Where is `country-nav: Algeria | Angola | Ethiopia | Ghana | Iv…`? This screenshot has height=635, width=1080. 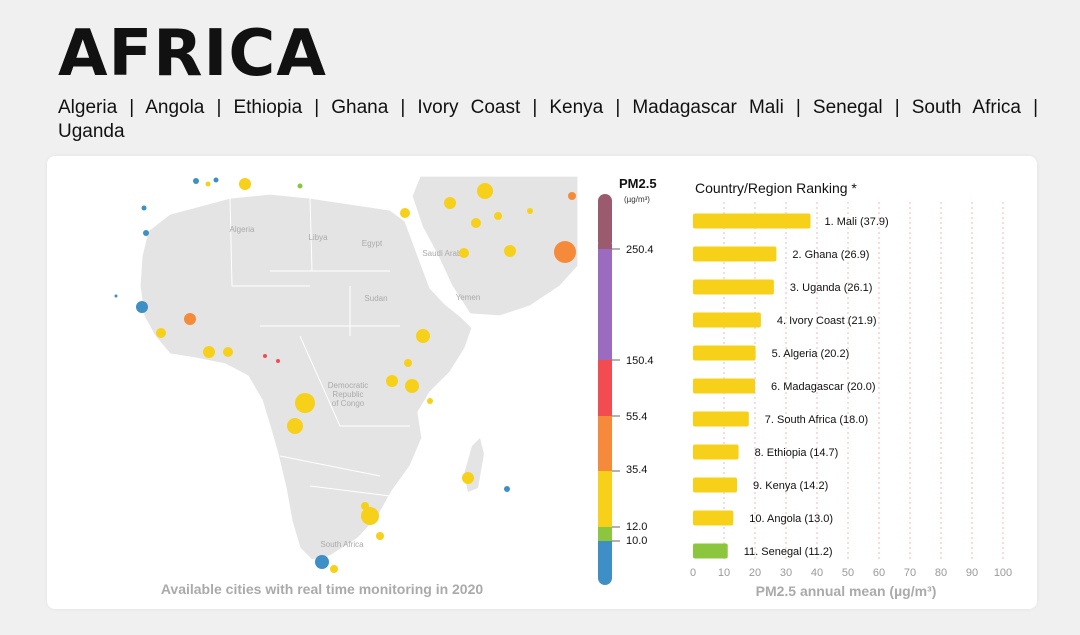 country-nav: Algeria | Angola | Ethiopia | Ghana | Iv… is located at coordinates (548, 120).